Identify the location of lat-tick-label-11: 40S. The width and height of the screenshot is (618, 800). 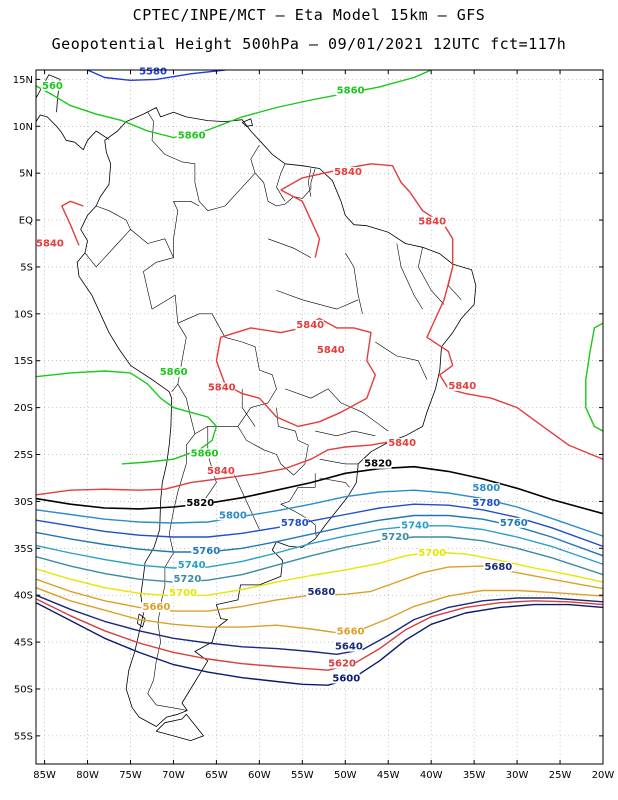
(23, 596).